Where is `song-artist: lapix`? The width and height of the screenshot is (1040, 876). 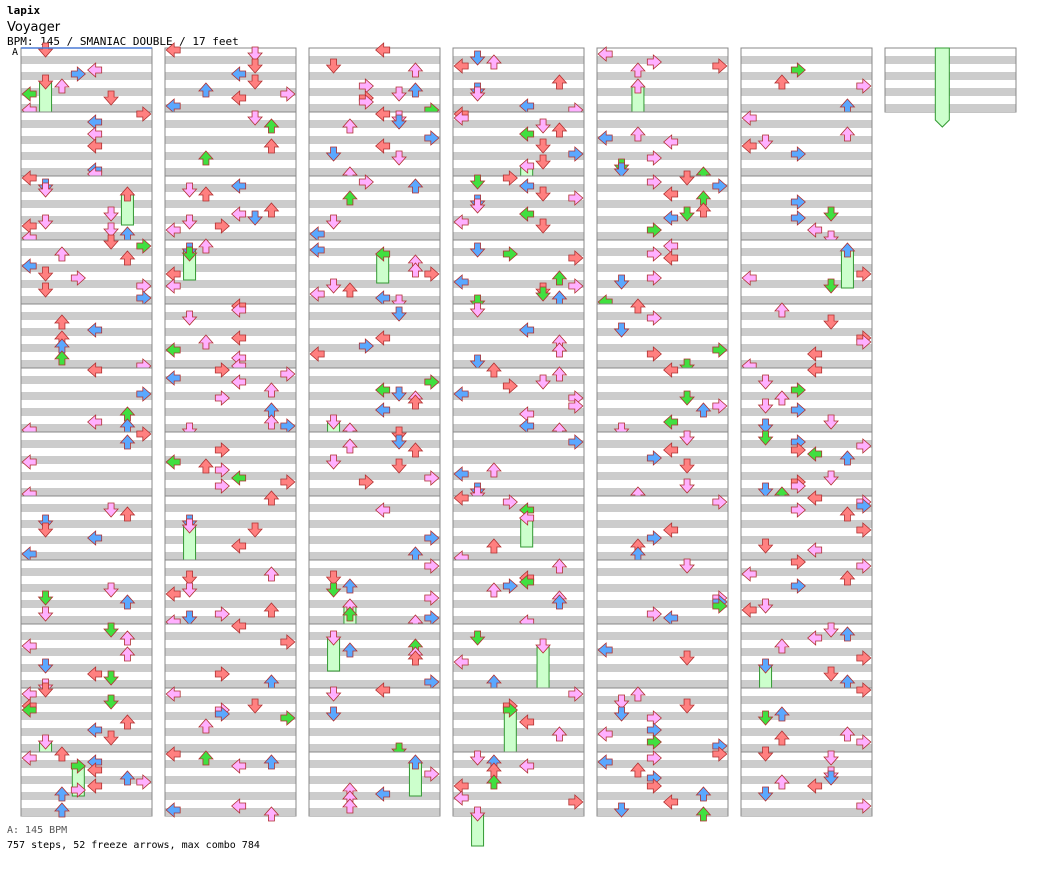
song-artist: lapix is located at coordinates (24, 10).